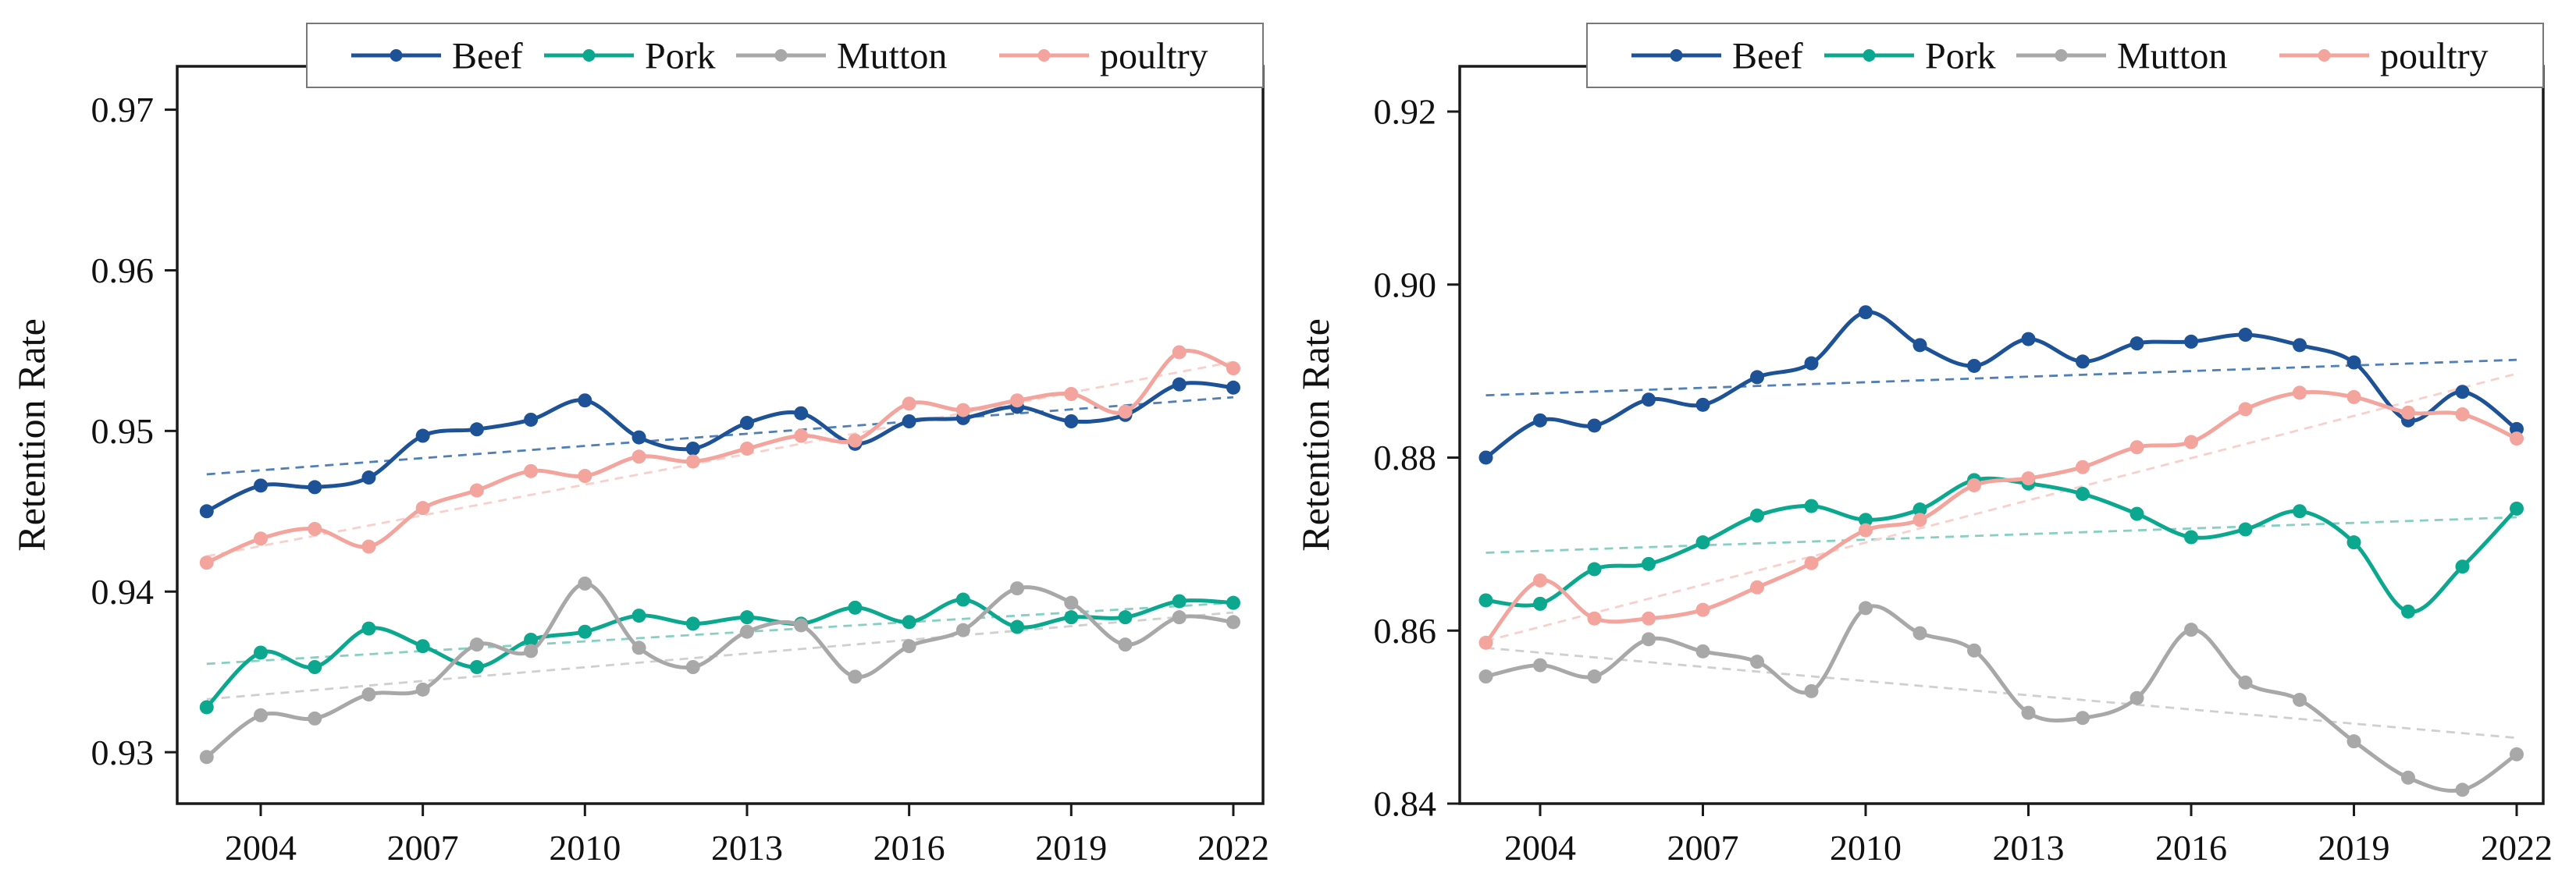 This screenshot has height=891, width=2576. What do you see at coordinates (1405, 631) in the screenshot?
I see `y-tick-label: 0.86` at bounding box center [1405, 631].